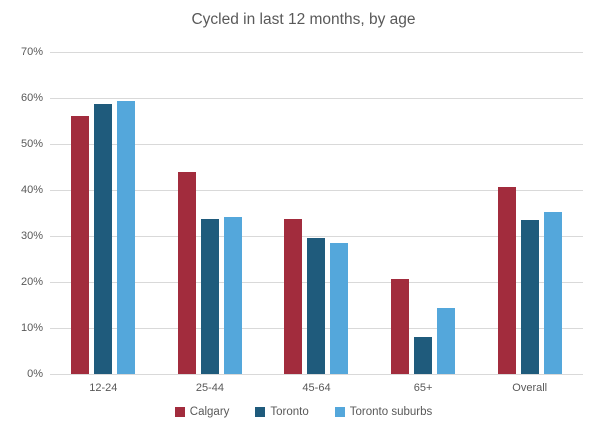 The width and height of the screenshot is (607, 440). I want to click on y-axis-tick-label: 40%, so click(31, 190).